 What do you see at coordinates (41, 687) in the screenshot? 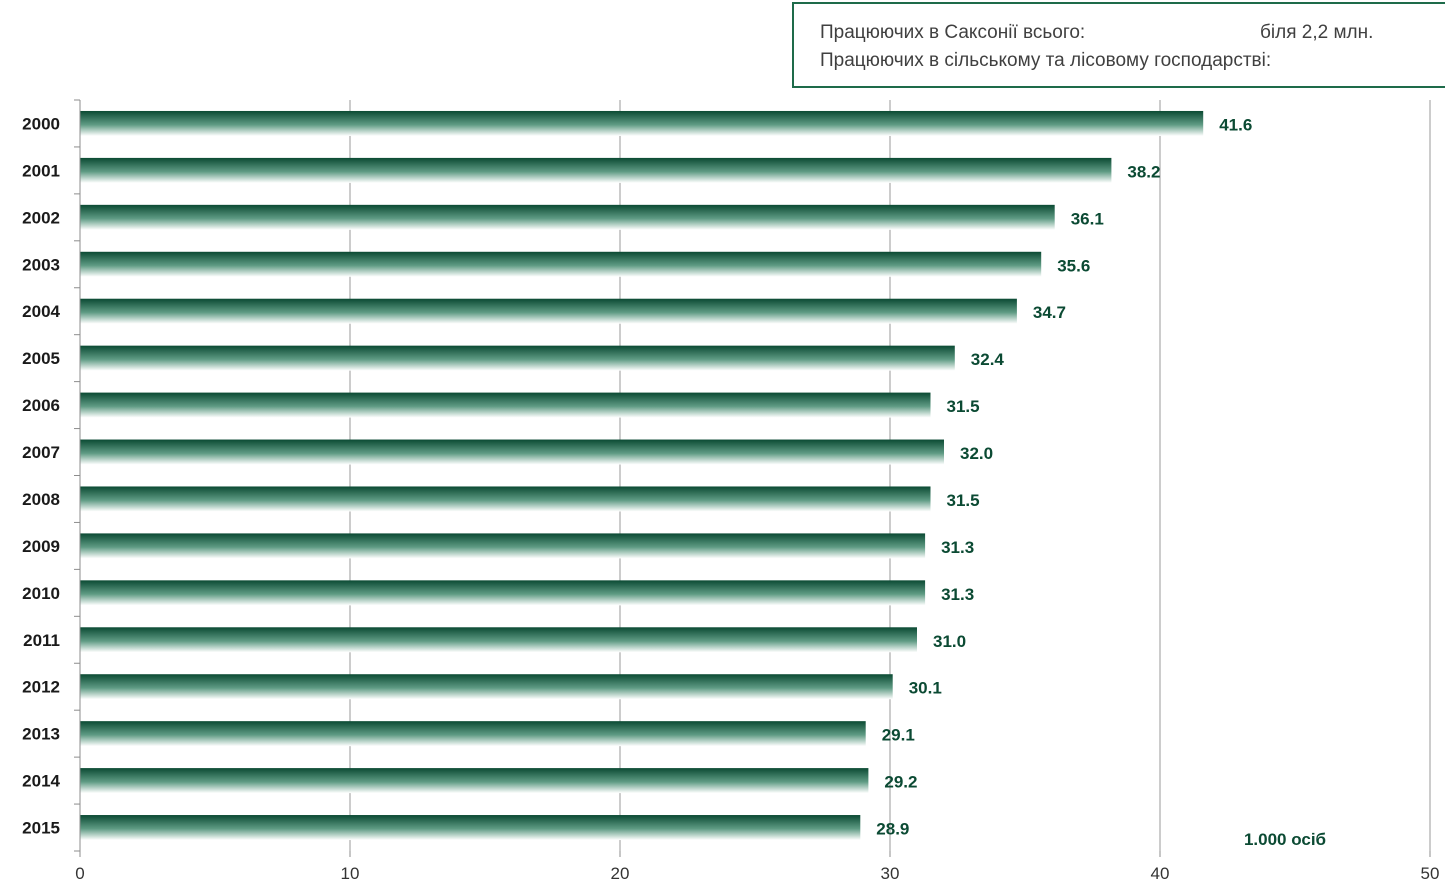
I see `y-tick-label-2012: 2012` at bounding box center [41, 687].